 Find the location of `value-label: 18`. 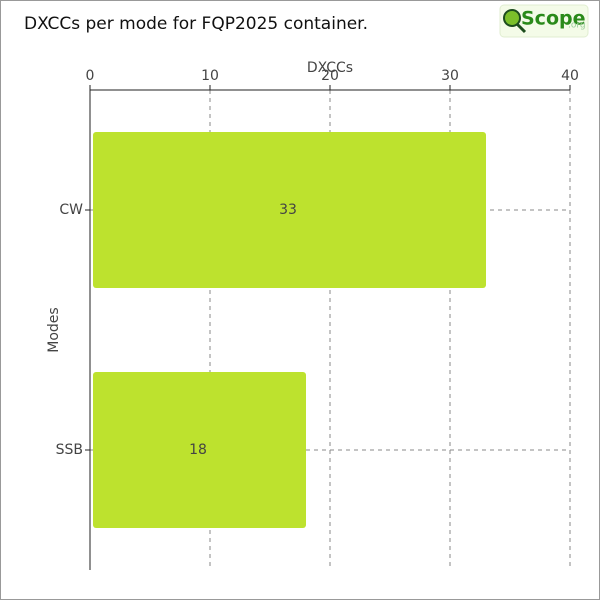

value-label: 18 is located at coordinates (198, 450).